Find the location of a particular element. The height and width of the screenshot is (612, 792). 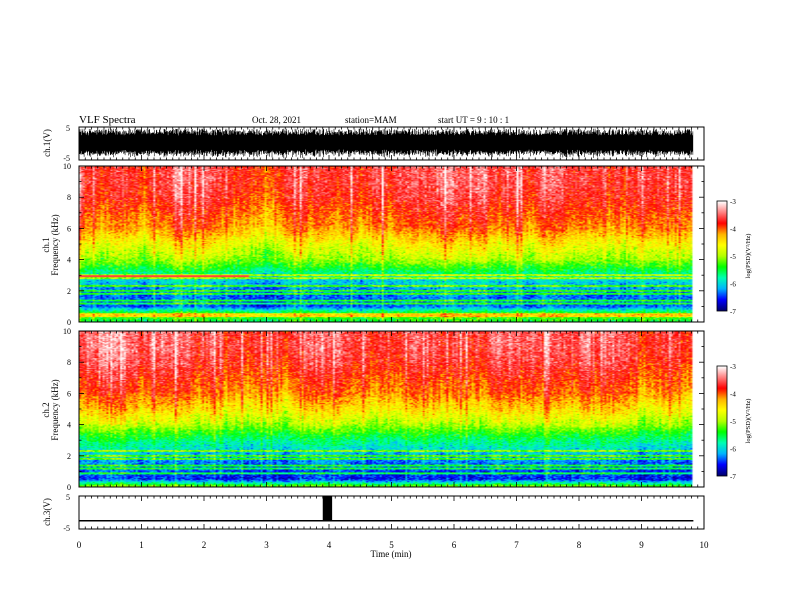

ch1-ytick-top: 5 is located at coordinates (68, 128).